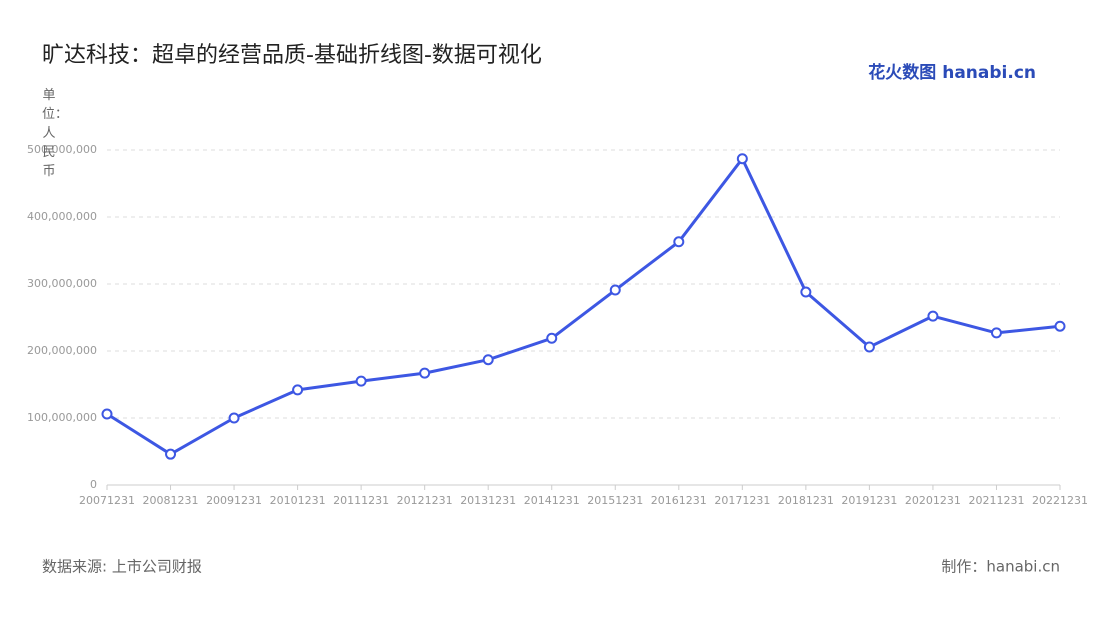  What do you see at coordinates (425, 500) in the screenshot?
I see `x-tick-label: 20121231` at bounding box center [425, 500].